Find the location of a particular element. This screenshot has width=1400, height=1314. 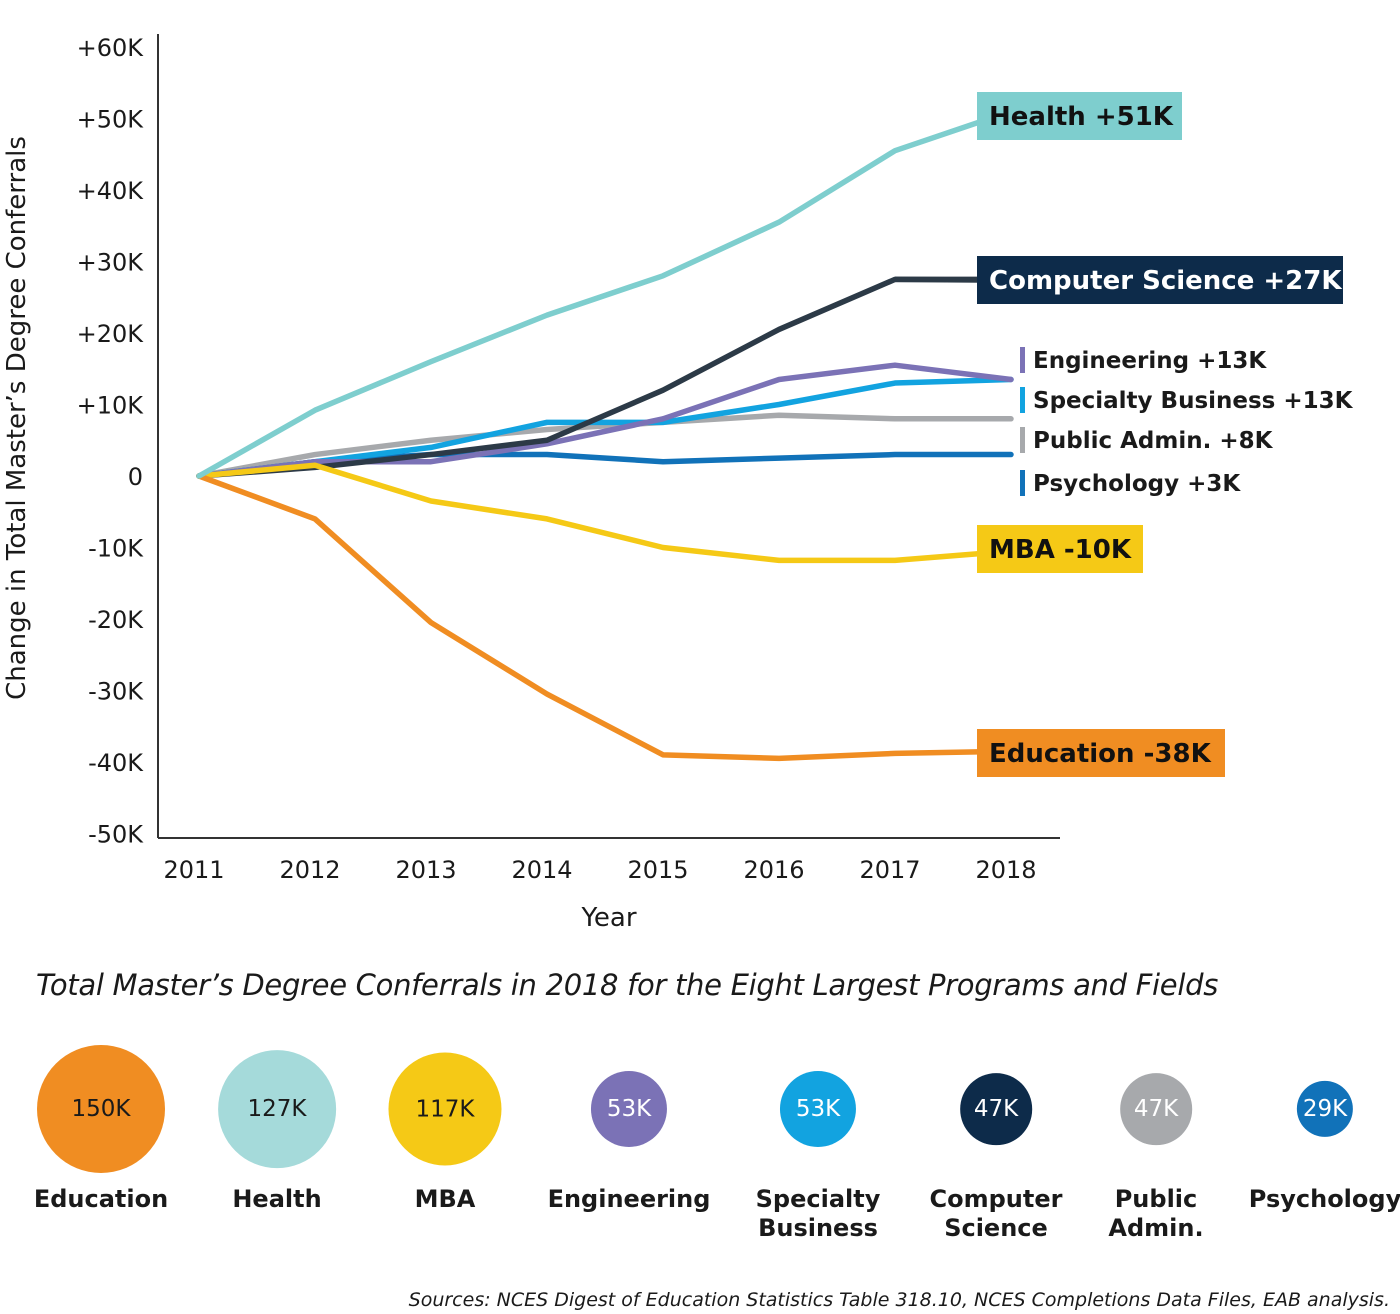

series-line-computer-science is located at coordinates (605, 377).